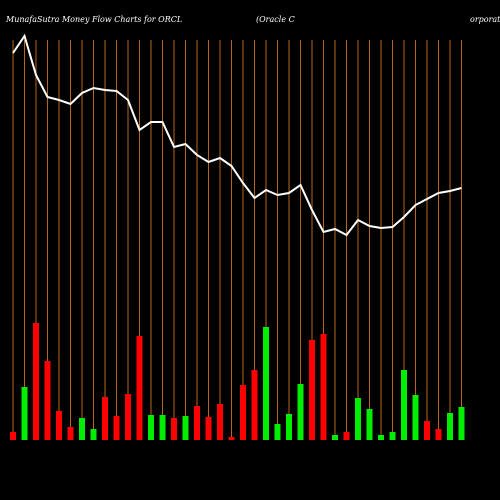 Image resolution: width=500 pixels, height=500 pixels. Describe the element at coordinates (485, 19) in the screenshot. I see `chart-subtitle: orporation)` at that location.